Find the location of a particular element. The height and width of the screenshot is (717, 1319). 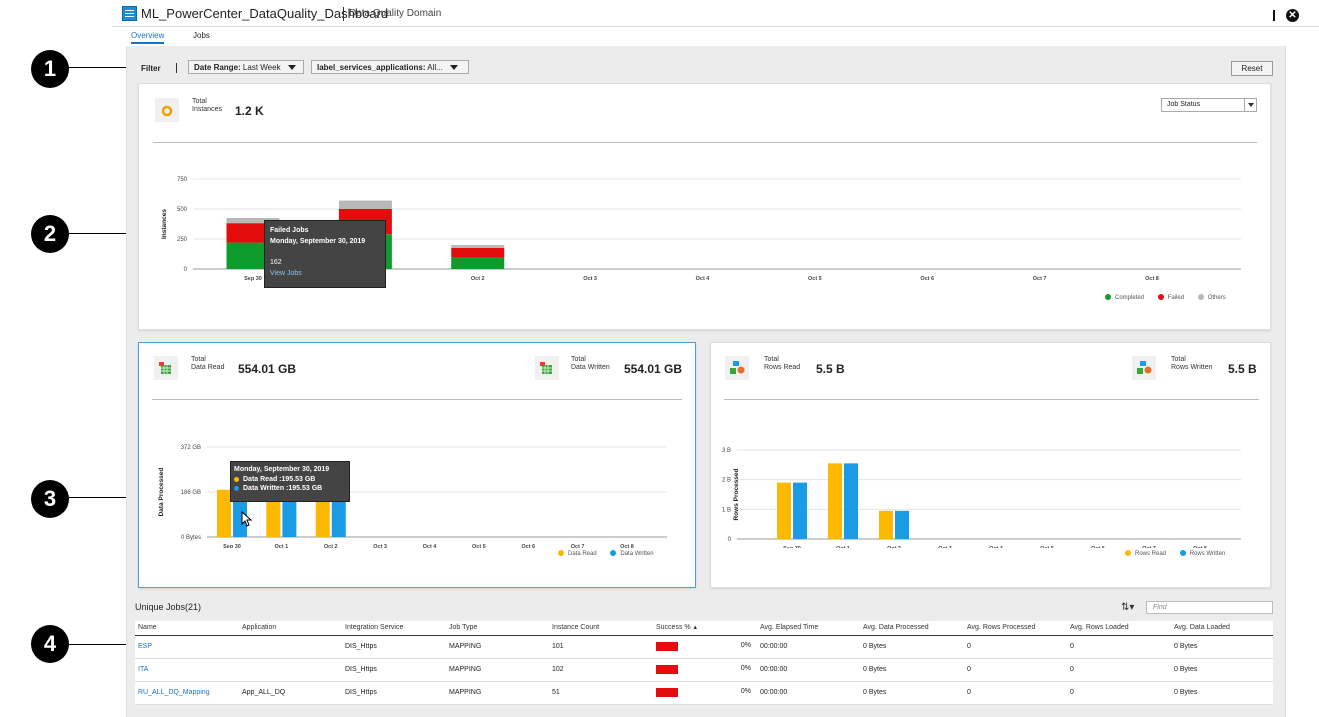

table-cell: DIS_Https is located at coordinates (394, 693).